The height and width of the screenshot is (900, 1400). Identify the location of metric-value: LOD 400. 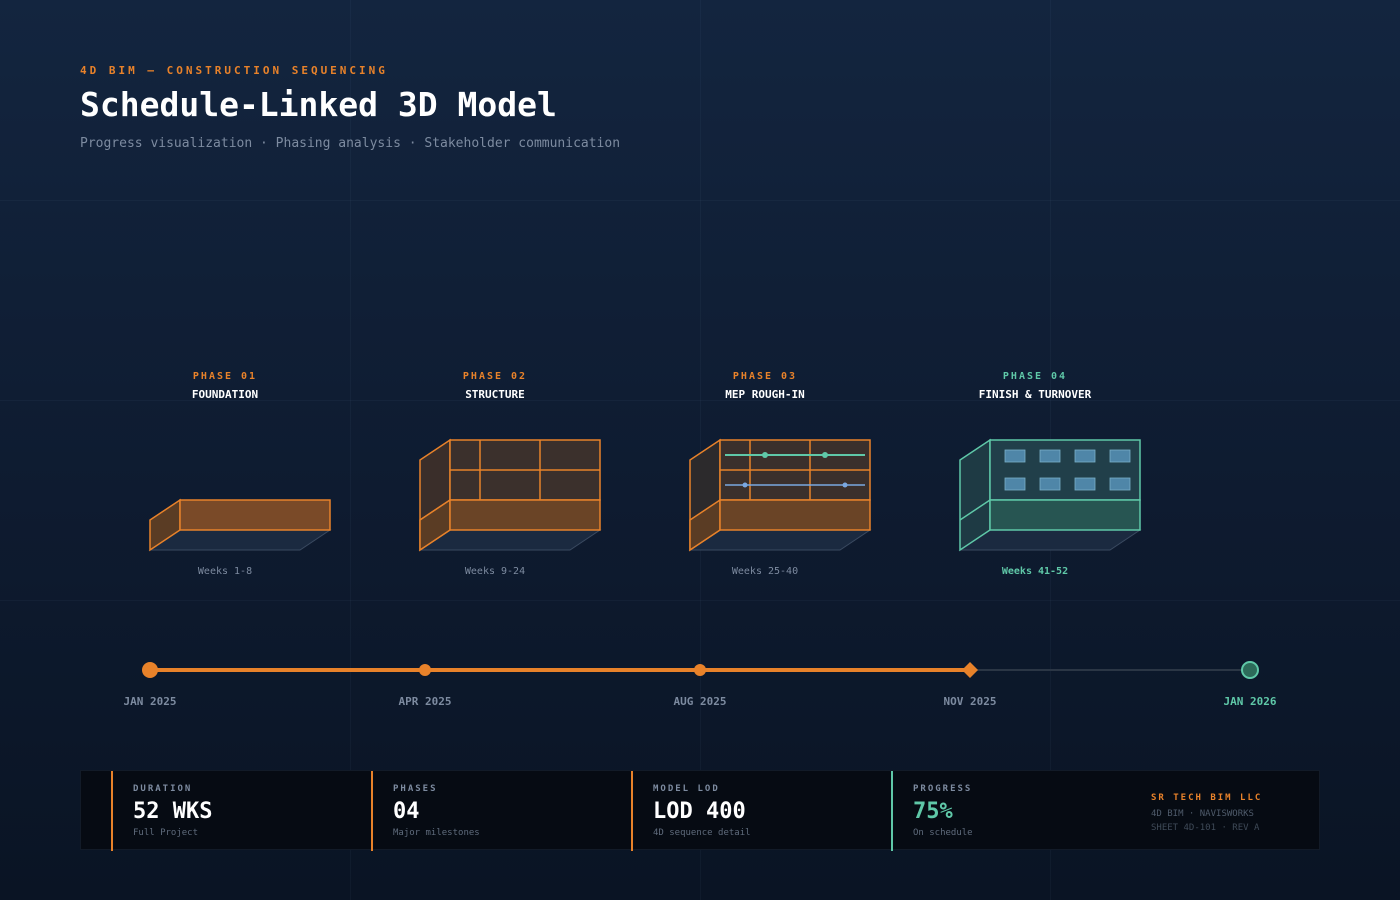
(699, 811).